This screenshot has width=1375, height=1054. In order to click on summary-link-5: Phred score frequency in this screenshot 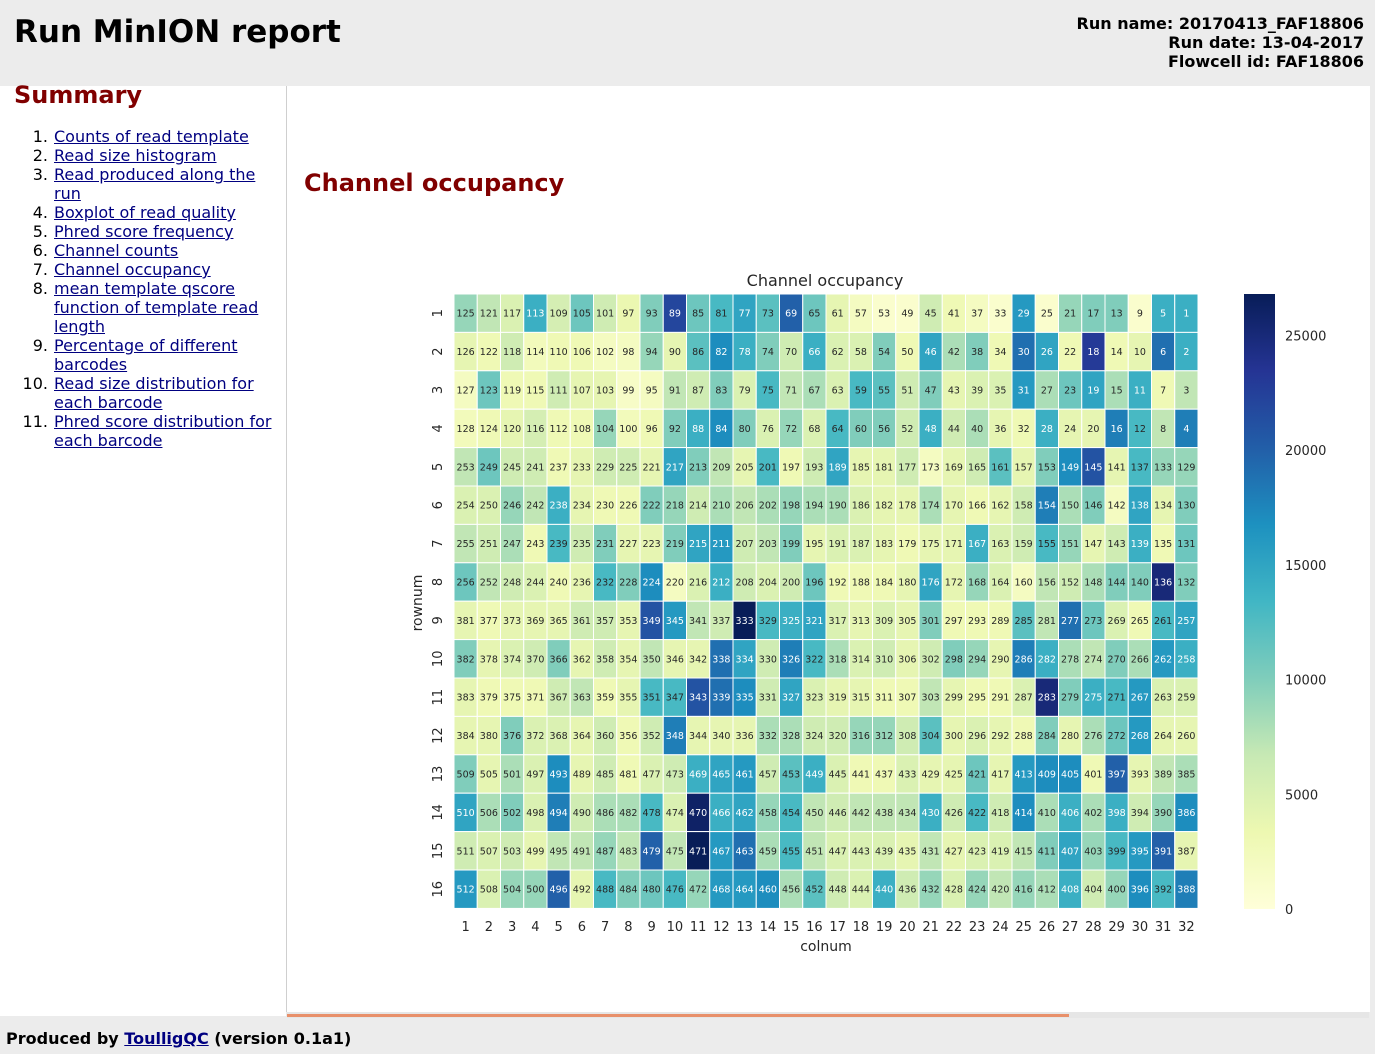, I will do `click(144, 231)`.